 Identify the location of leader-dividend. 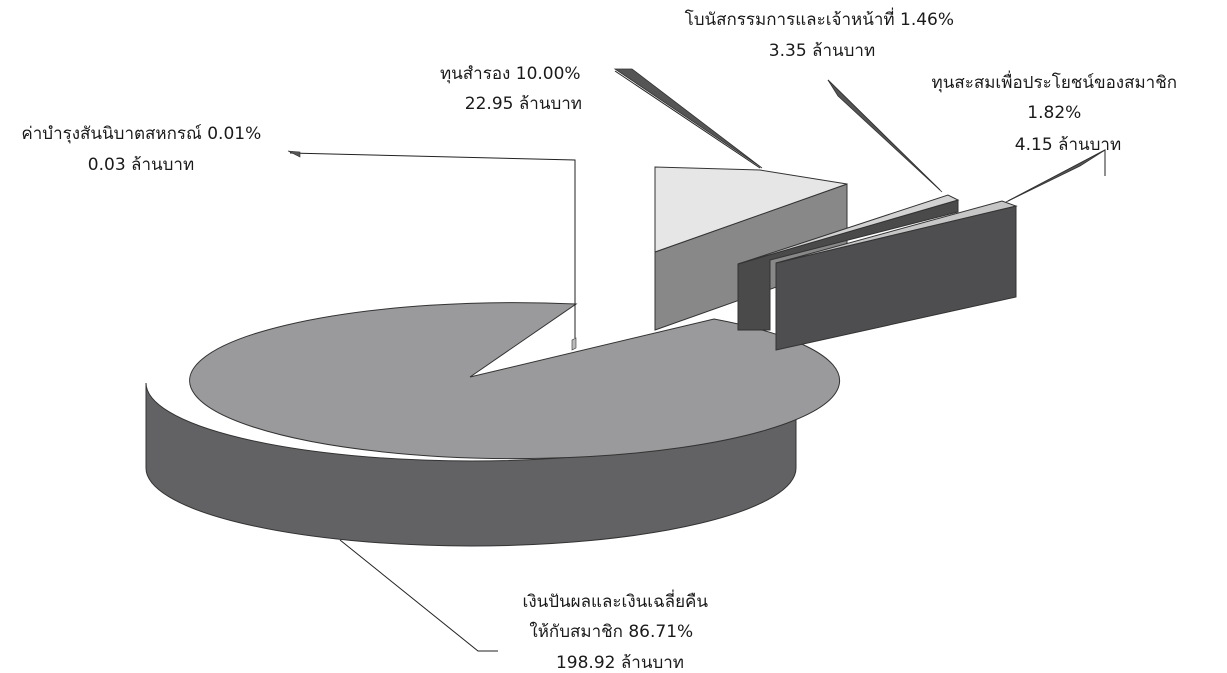
(418, 595).